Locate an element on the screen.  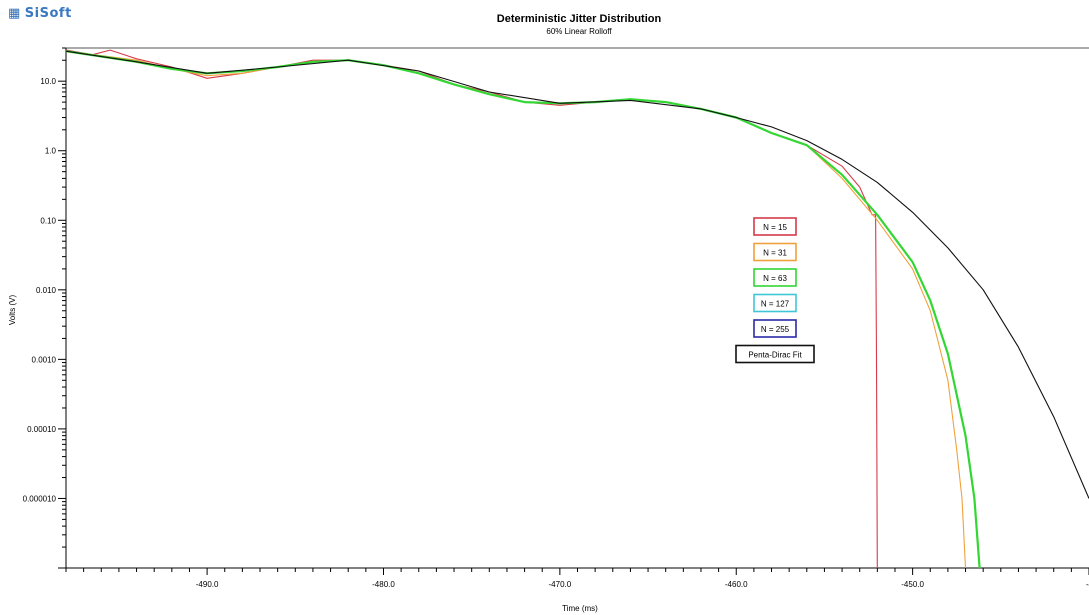
legend-label-5: Penta-Dirac Fit is located at coordinates (775, 355).